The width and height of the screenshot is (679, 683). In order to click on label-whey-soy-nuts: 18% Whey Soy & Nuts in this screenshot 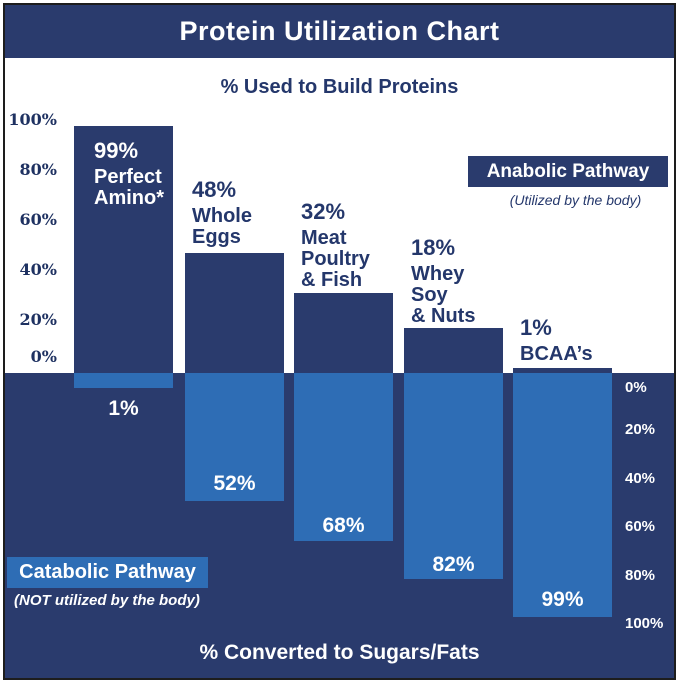, I will do `click(443, 281)`.